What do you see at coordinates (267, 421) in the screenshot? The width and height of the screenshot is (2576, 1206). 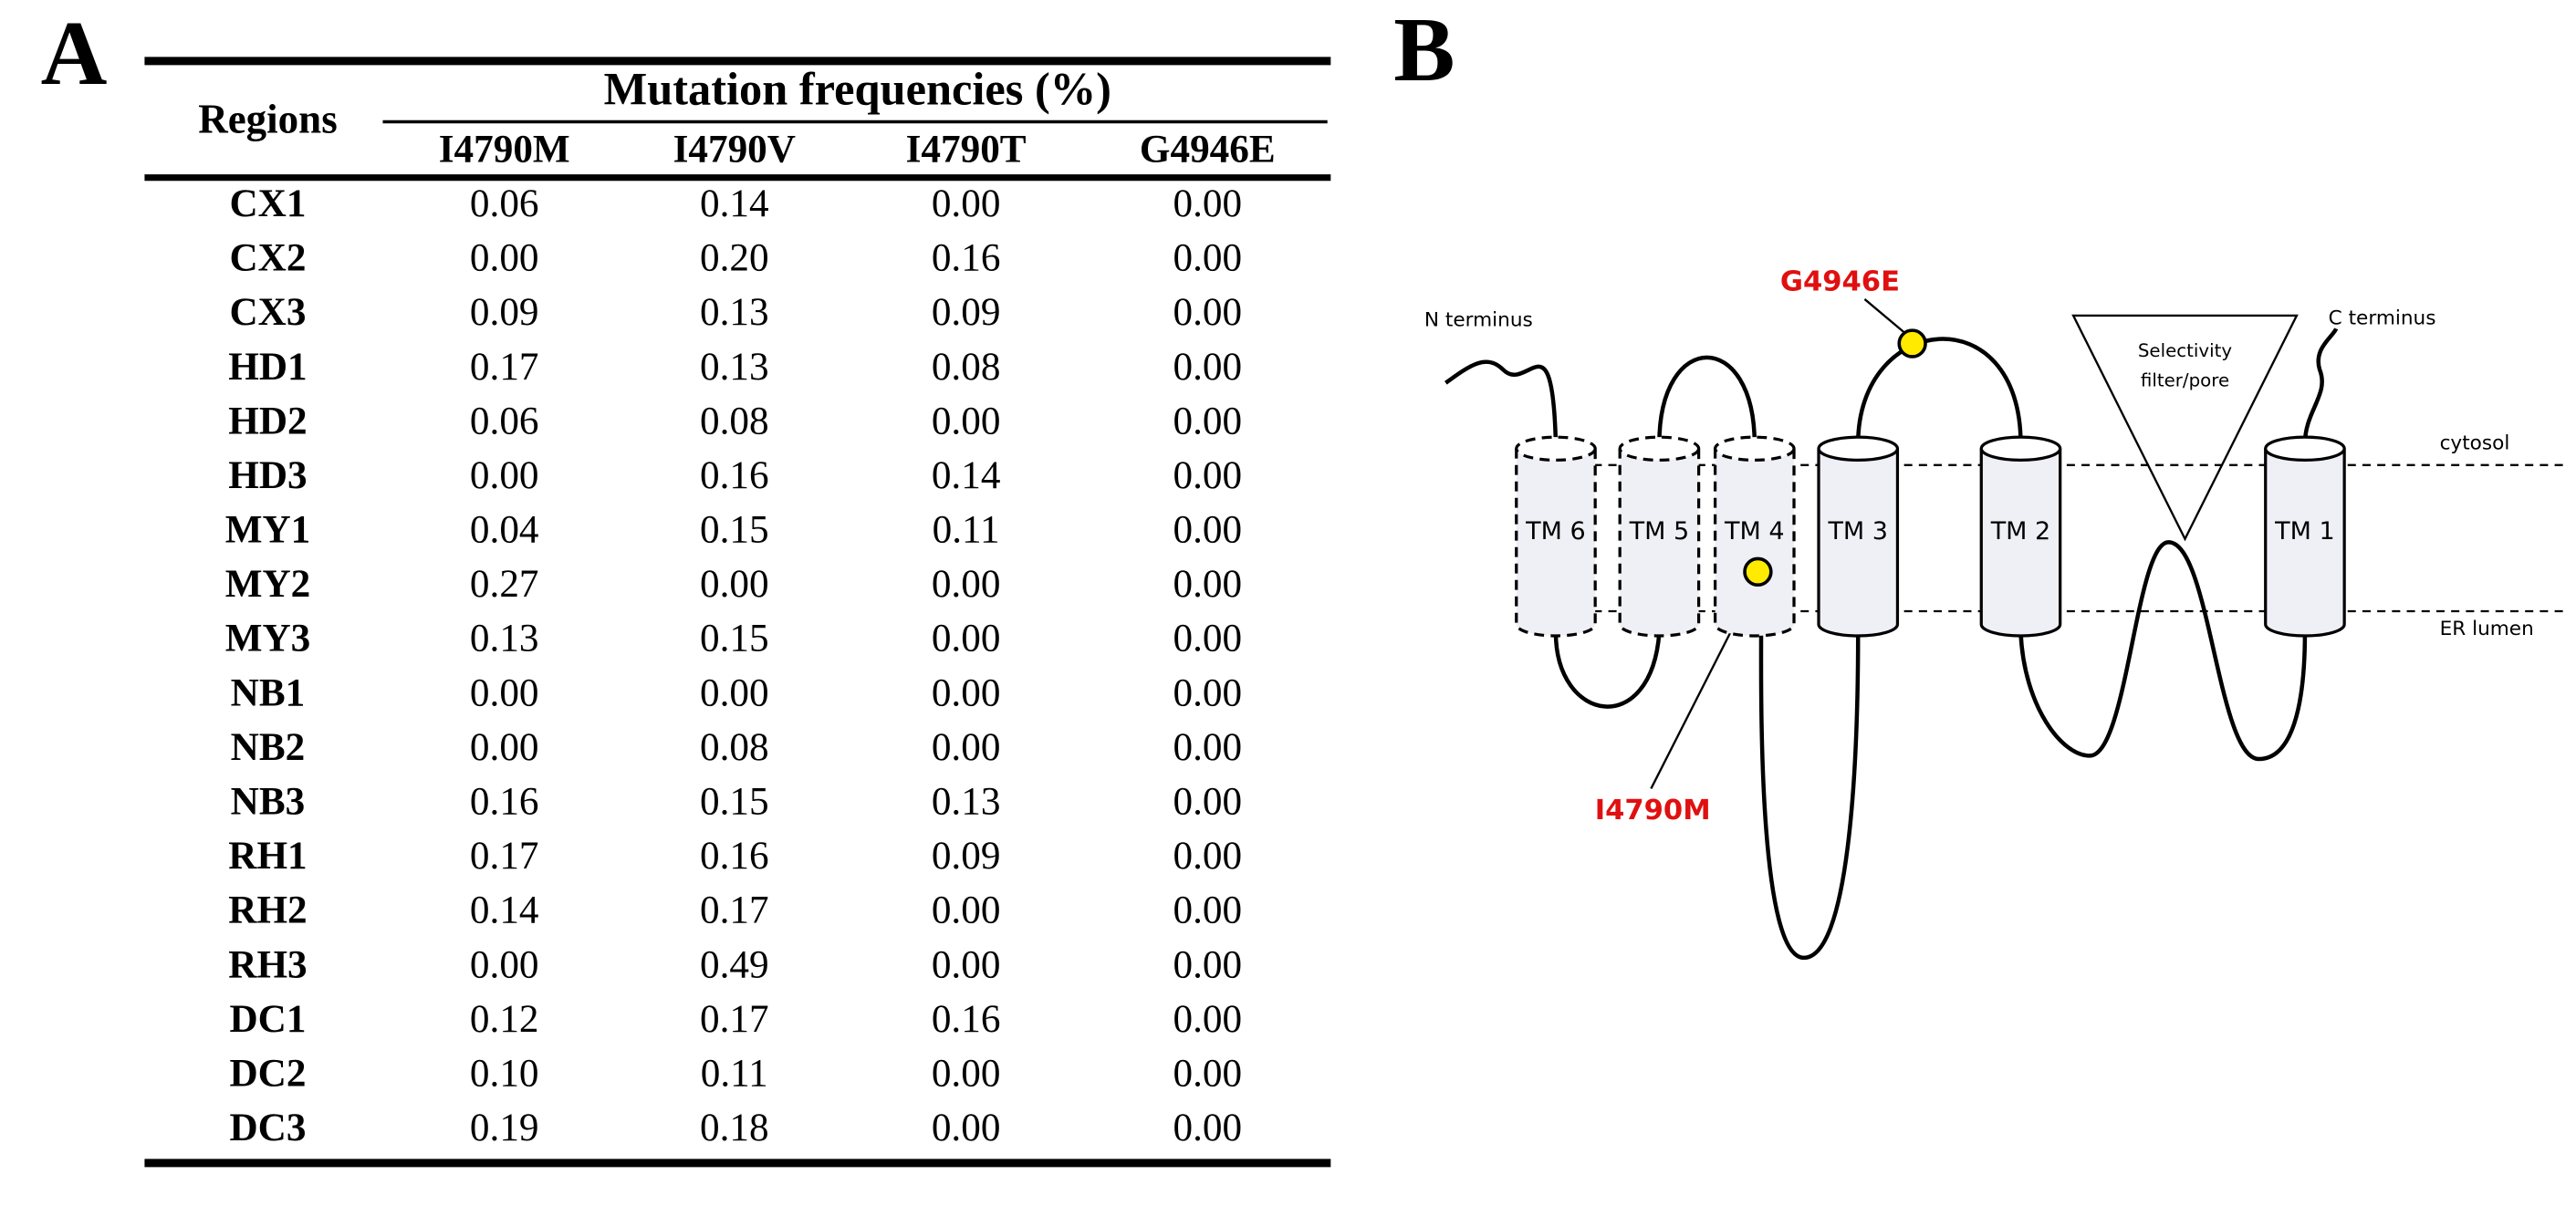 I see `row-label: HD2` at bounding box center [267, 421].